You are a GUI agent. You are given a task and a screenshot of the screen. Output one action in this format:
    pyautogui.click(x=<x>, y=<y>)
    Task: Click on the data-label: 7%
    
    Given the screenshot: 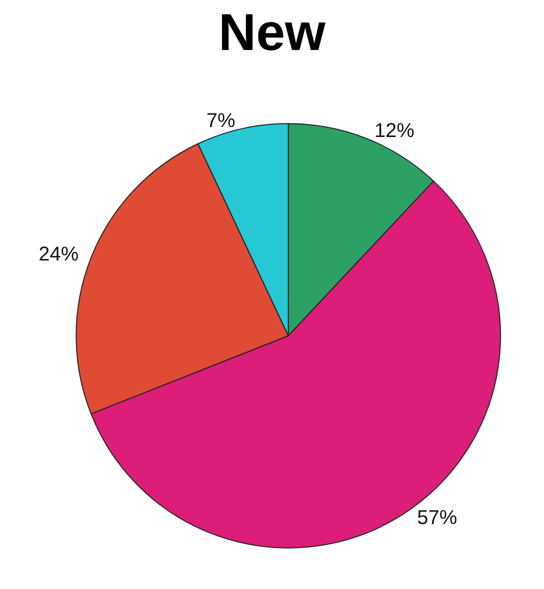 What is the action you would take?
    pyautogui.click(x=221, y=121)
    